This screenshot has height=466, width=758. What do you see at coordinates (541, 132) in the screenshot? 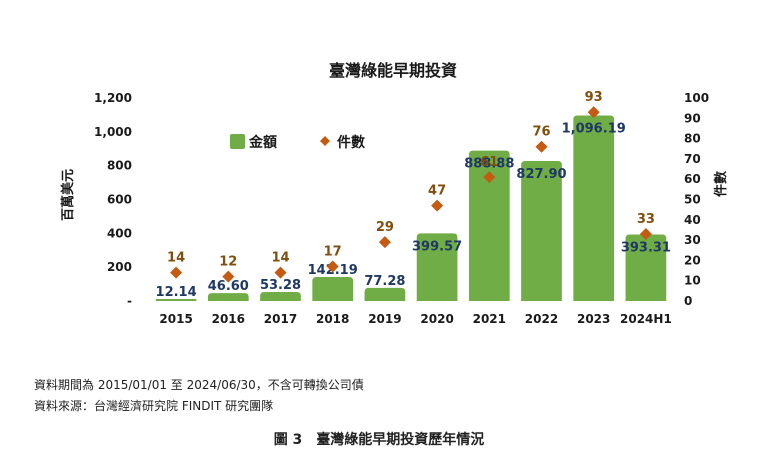
I see `count-data-label: 76` at bounding box center [541, 132].